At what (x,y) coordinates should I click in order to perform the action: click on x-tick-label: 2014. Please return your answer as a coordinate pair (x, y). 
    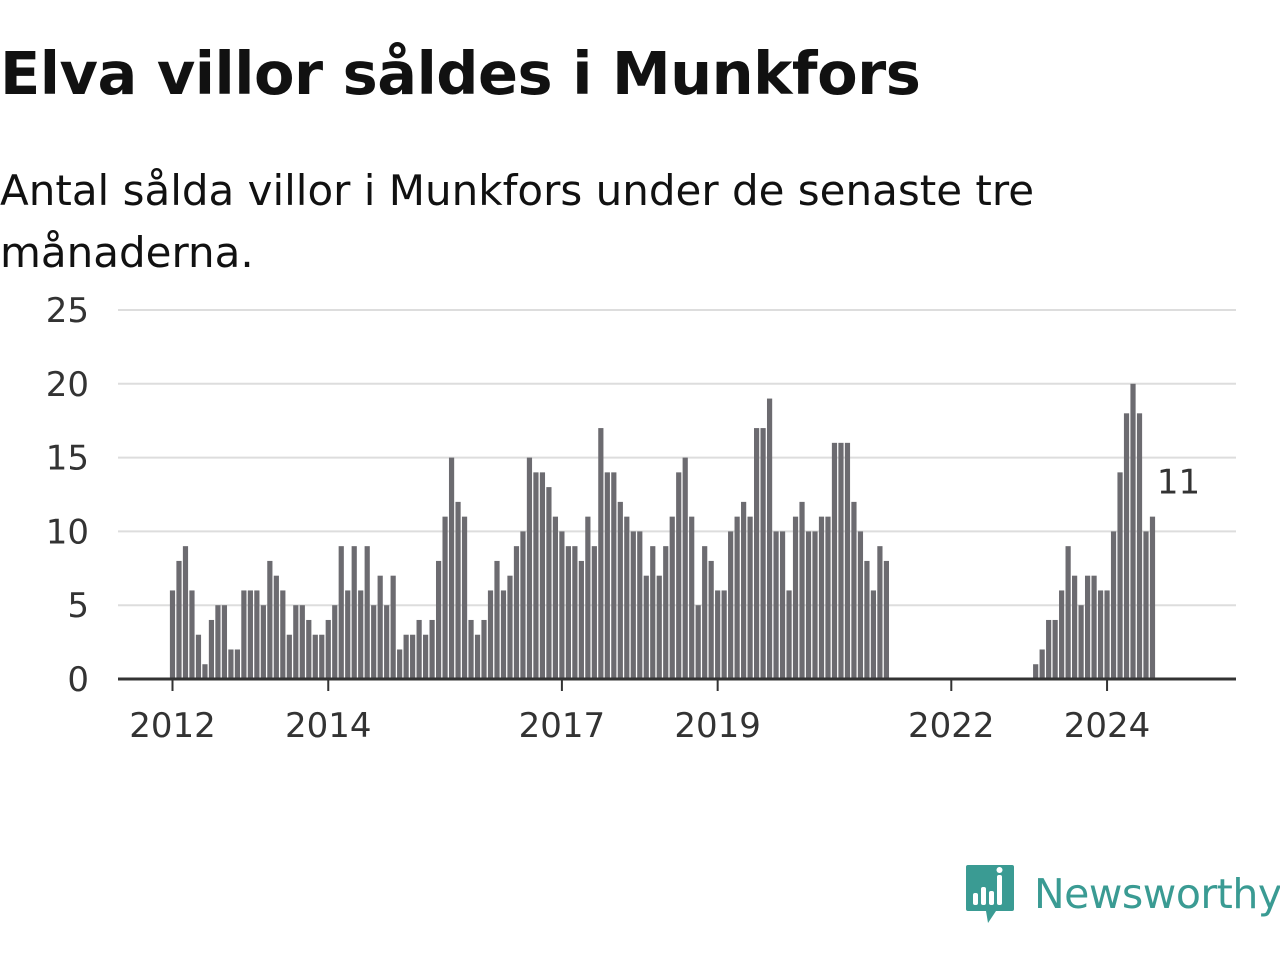
    Looking at the image, I should click on (328, 726).